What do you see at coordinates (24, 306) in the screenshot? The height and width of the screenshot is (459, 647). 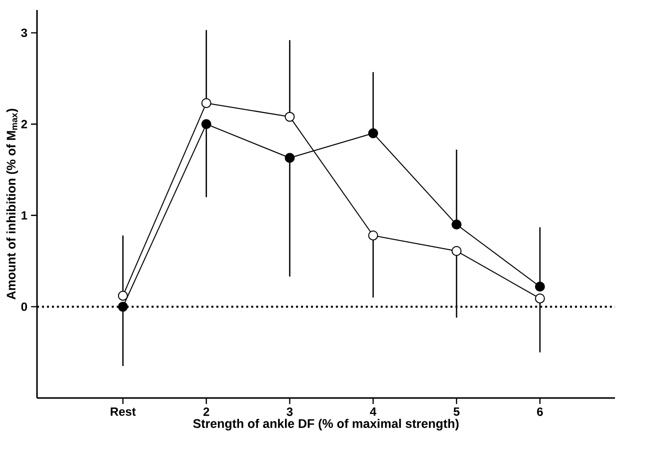 I see `y-tick-label: 0` at bounding box center [24, 306].